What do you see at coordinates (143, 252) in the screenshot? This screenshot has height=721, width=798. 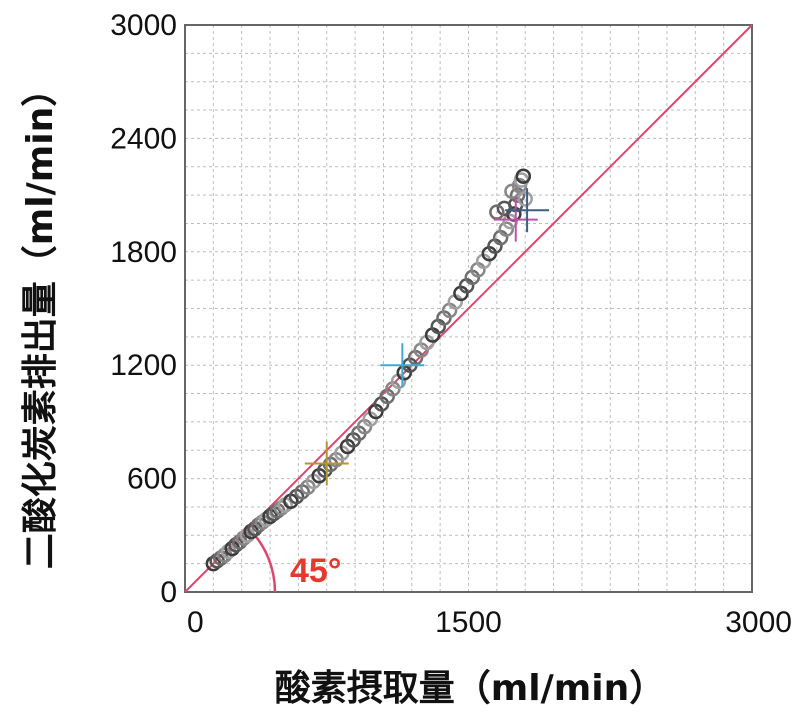 I see `y-tick-label: 1800` at bounding box center [143, 252].